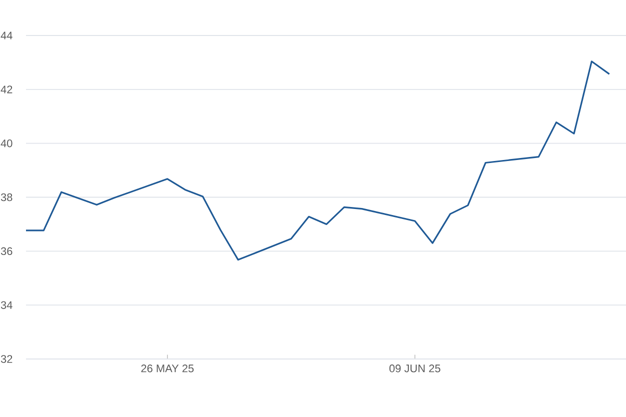  What do you see at coordinates (6, 251) in the screenshot?
I see `y-tick-label: 36` at bounding box center [6, 251].